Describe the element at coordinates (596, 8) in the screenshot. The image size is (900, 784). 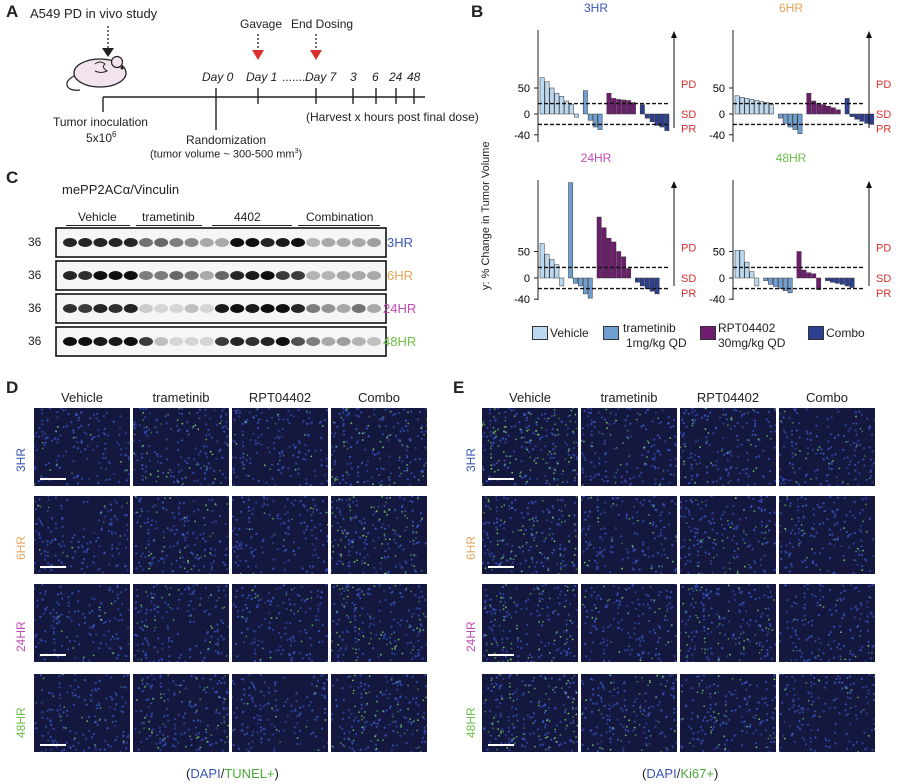
I see `chart-title: 3HR` at that location.